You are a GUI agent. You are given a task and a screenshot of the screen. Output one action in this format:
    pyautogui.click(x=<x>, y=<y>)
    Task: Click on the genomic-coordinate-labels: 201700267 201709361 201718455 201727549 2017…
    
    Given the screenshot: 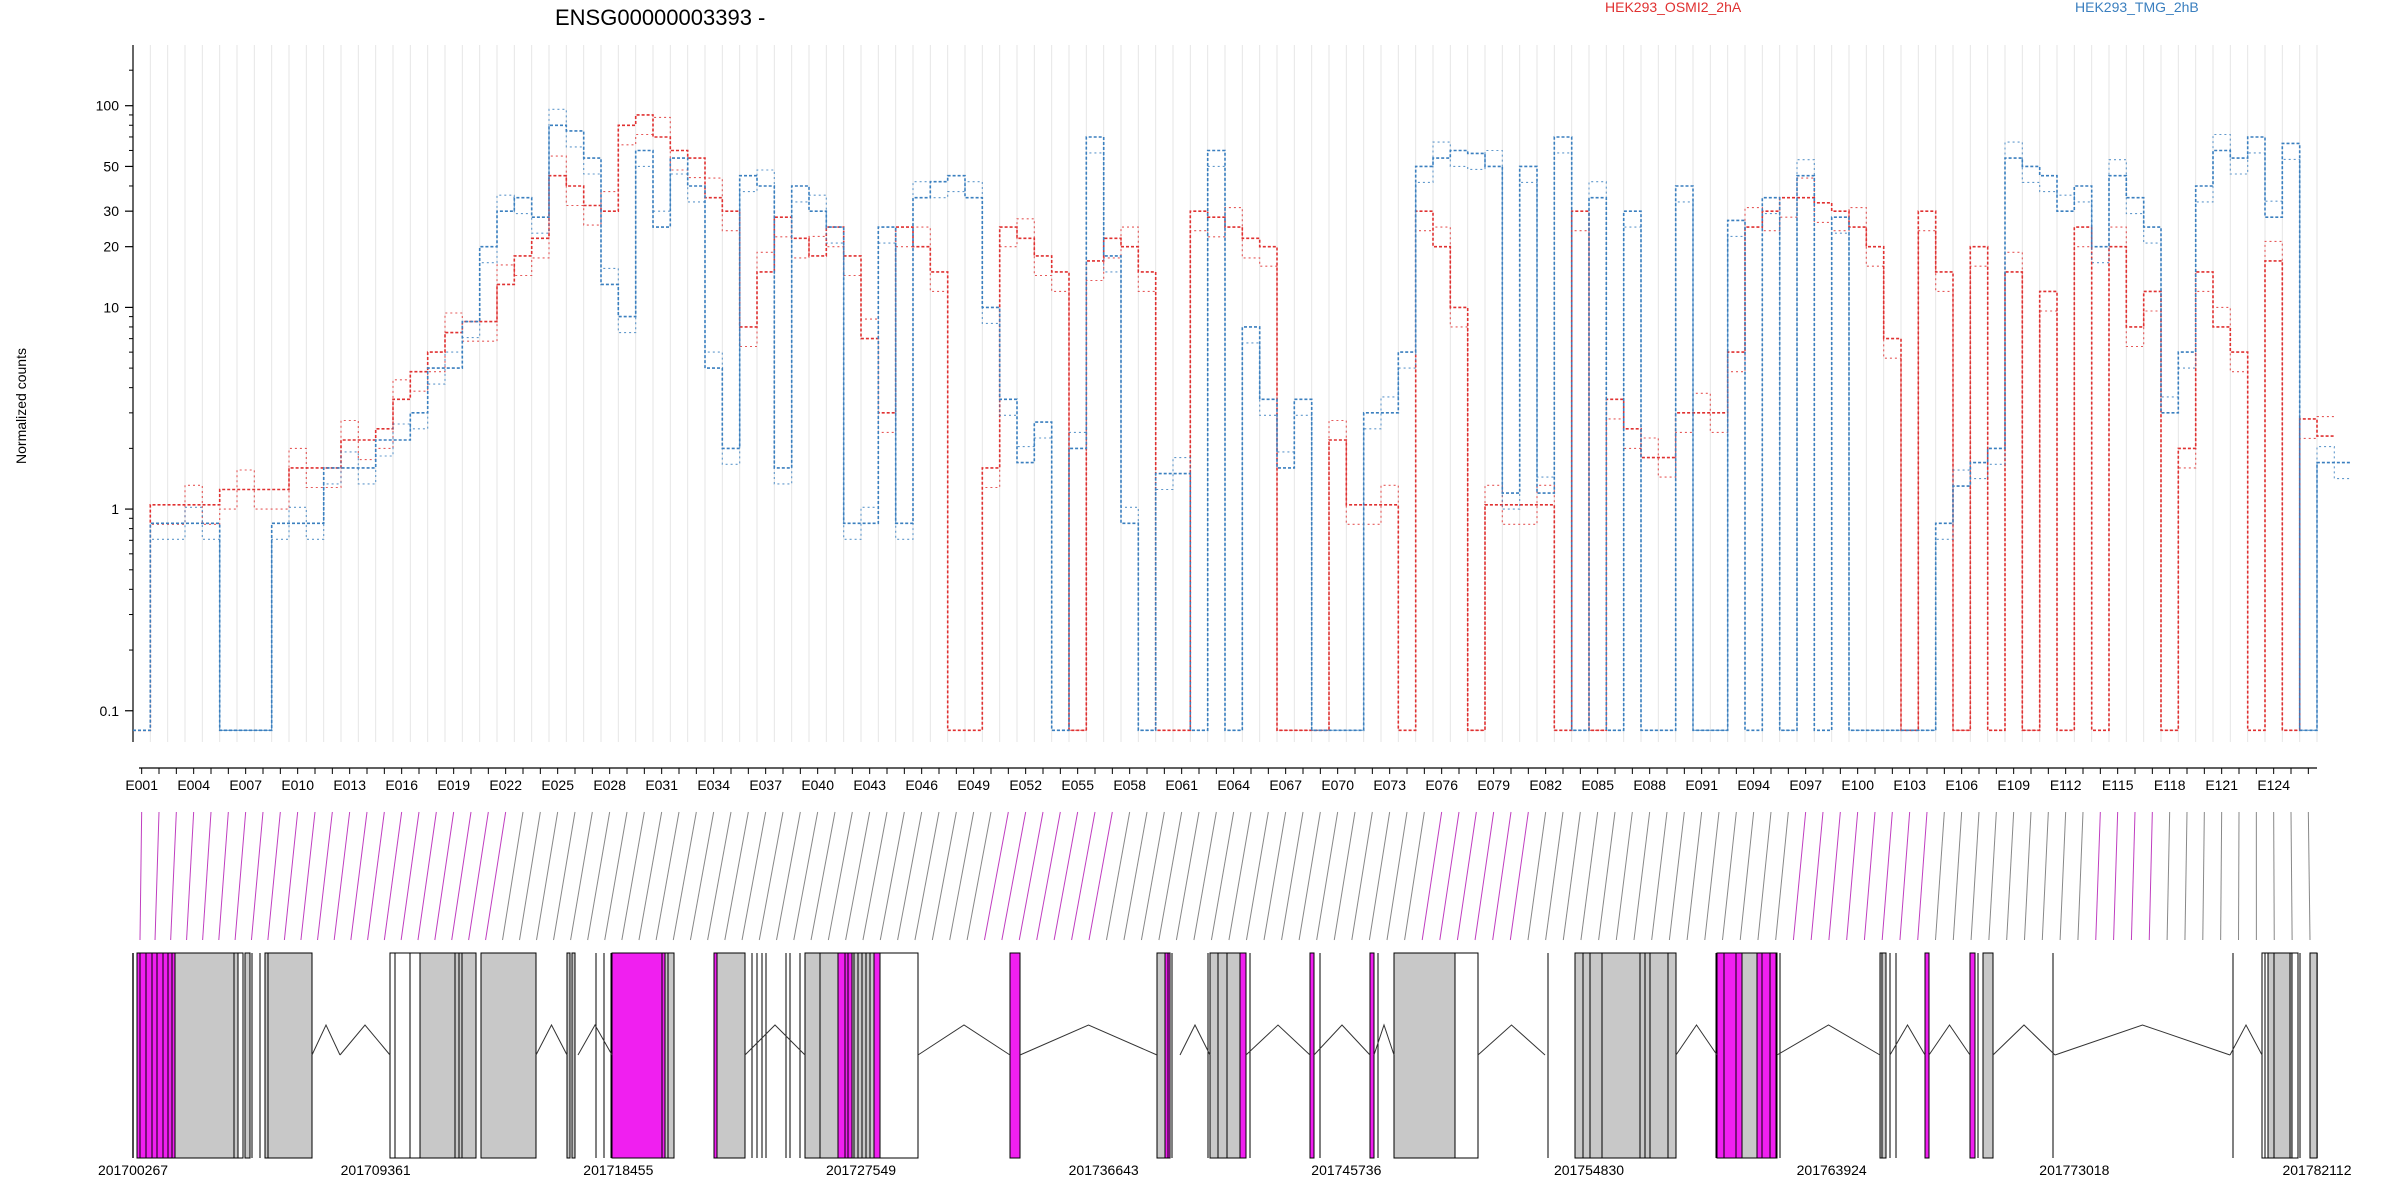 What is the action you would take?
    pyautogui.click(x=1225, y=1170)
    